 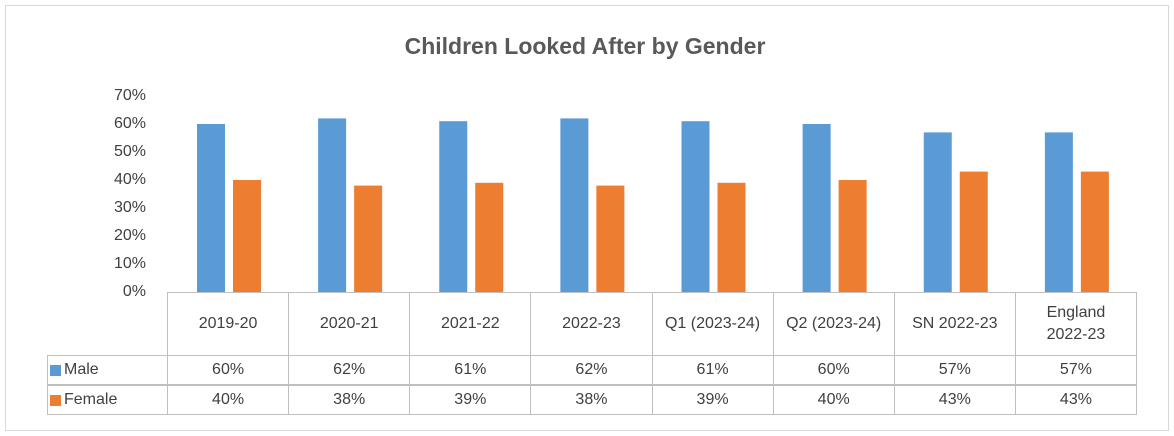 What do you see at coordinates (1075, 324) in the screenshot?
I see `x-tick-label: England 2022-23` at bounding box center [1075, 324].